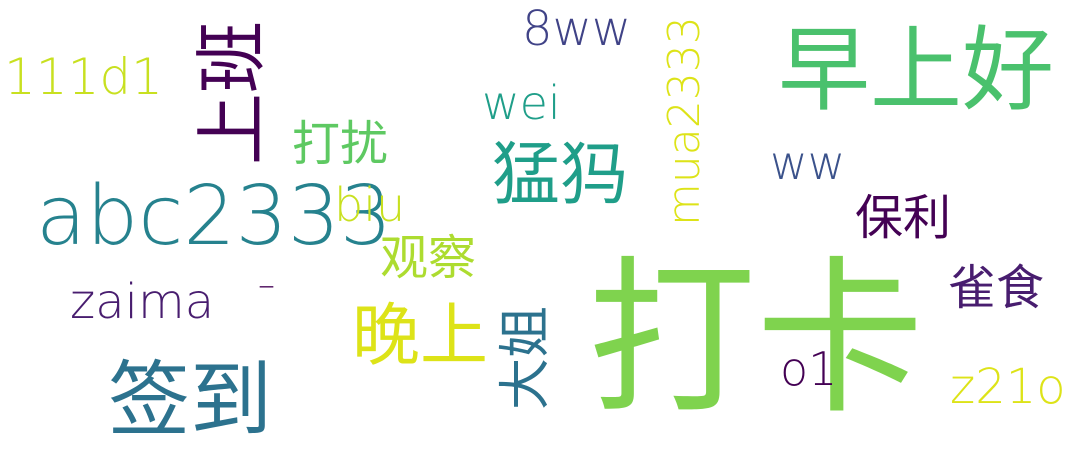  I want to click on word-abc2333: abc2333, so click(214, 216).